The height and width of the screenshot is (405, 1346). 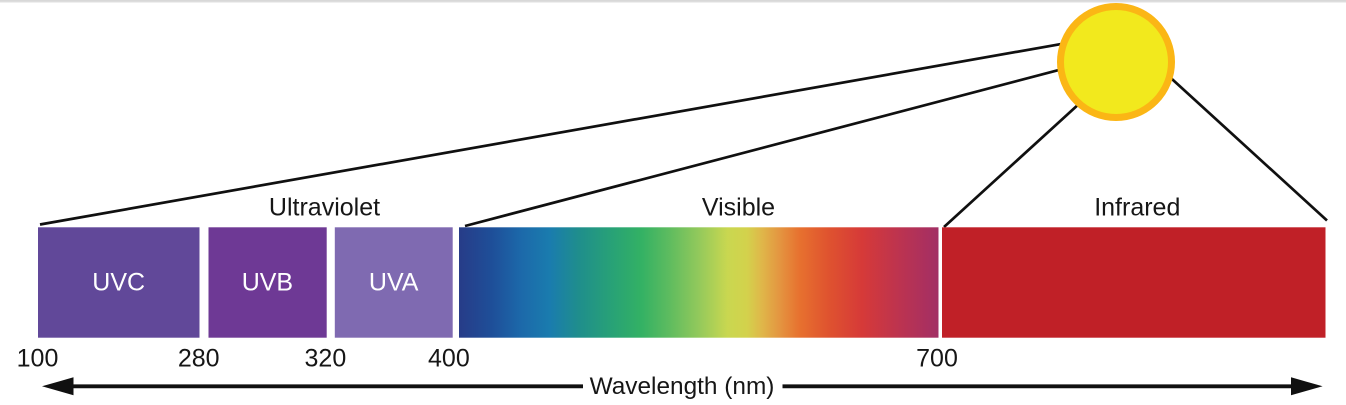 I want to click on svg-text: 700, so click(x=937, y=359).